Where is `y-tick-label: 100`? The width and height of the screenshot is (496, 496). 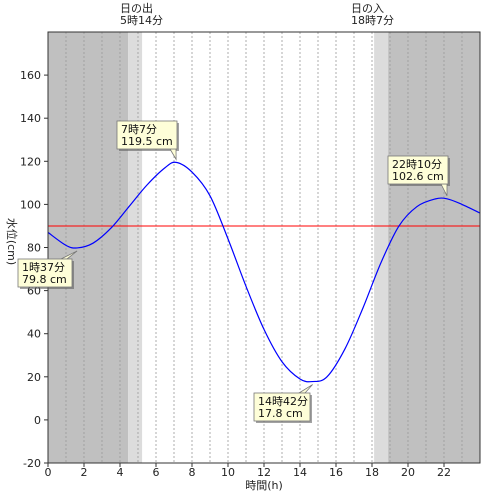
y-tick-label: 100 is located at coordinates (30, 204).